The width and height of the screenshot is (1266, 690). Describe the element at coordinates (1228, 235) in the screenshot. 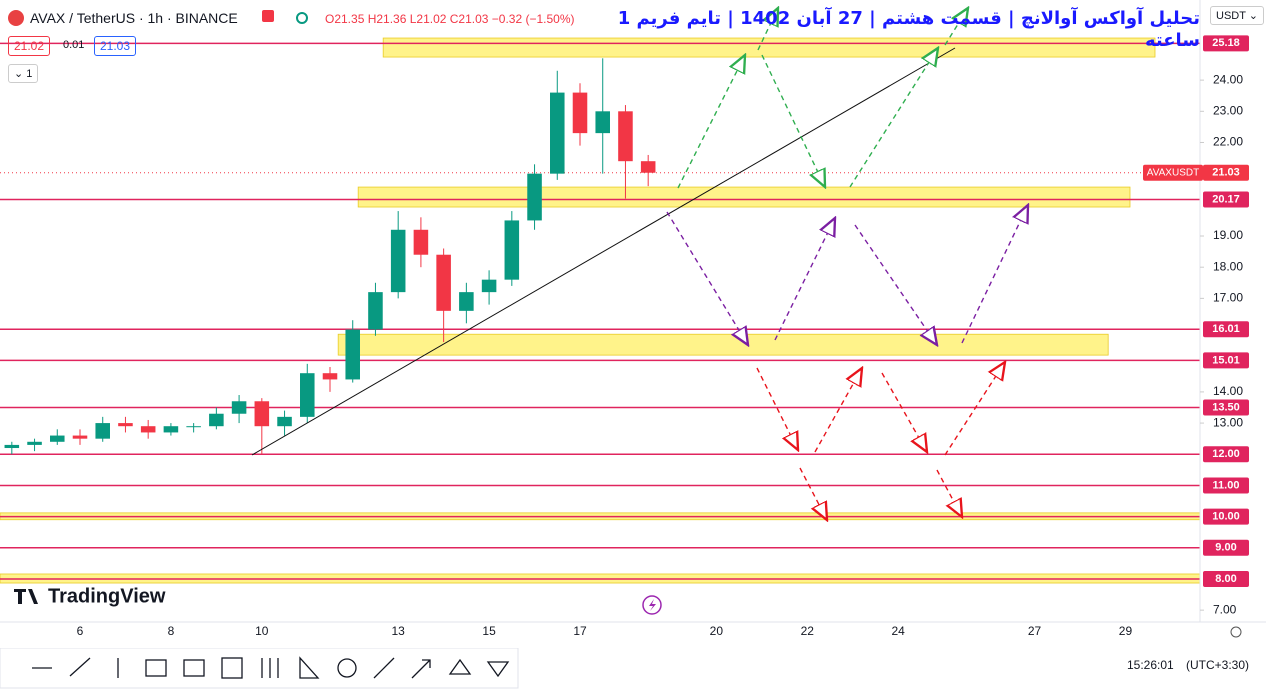

I see `y-tick-label: 19.00` at that location.